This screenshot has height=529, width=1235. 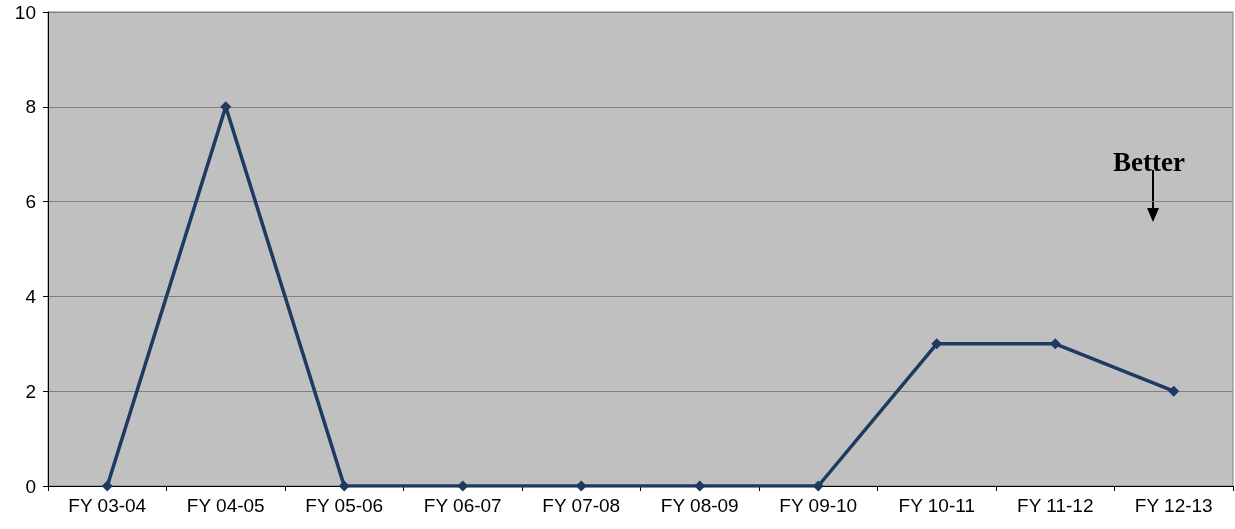 I want to click on y-tick-label: 2, so click(x=30, y=391).